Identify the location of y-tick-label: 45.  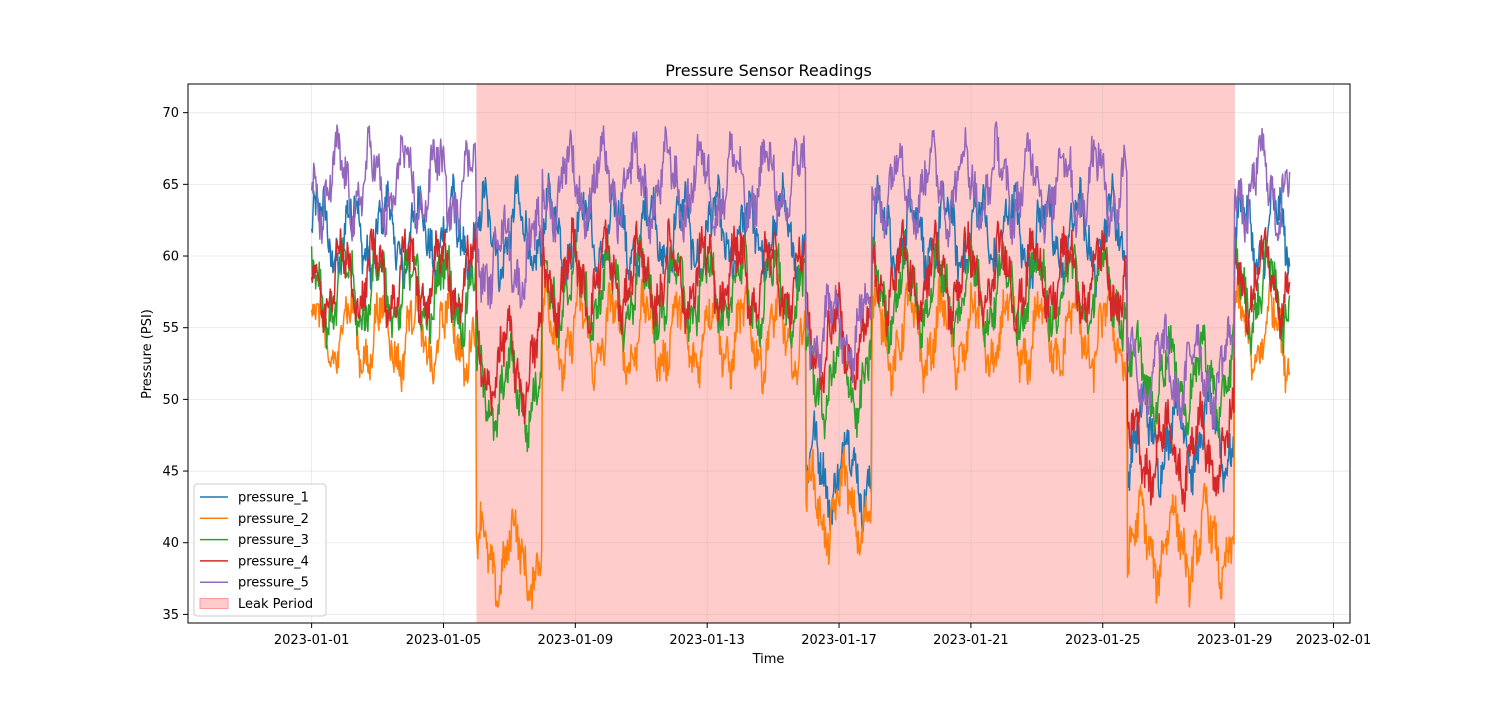
(170, 472).